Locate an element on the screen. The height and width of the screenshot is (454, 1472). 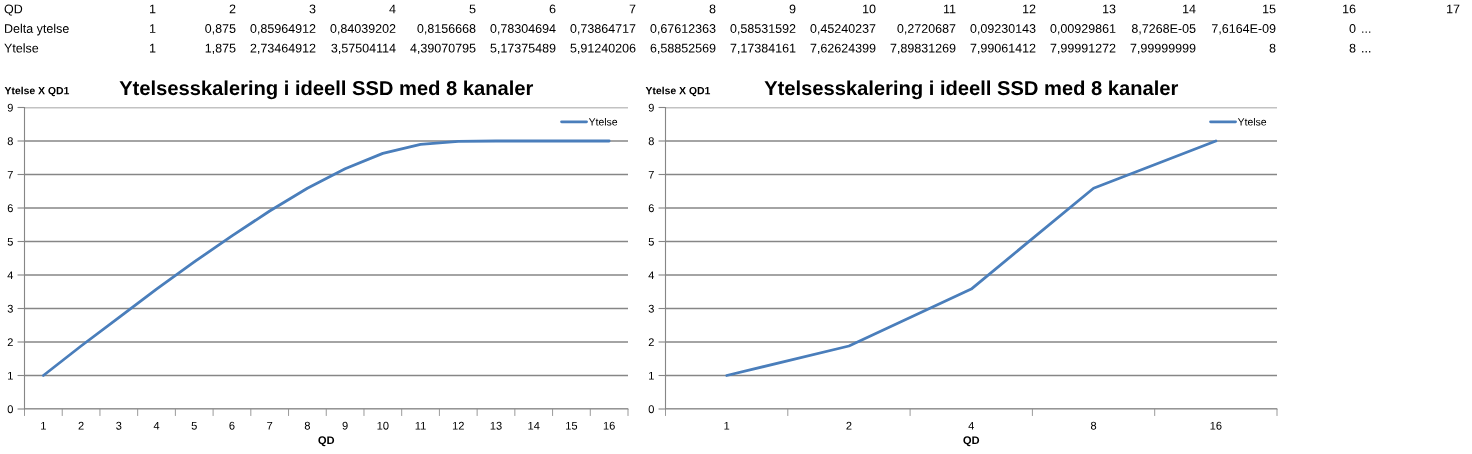
text: 5,17375489 is located at coordinates (523, 49).